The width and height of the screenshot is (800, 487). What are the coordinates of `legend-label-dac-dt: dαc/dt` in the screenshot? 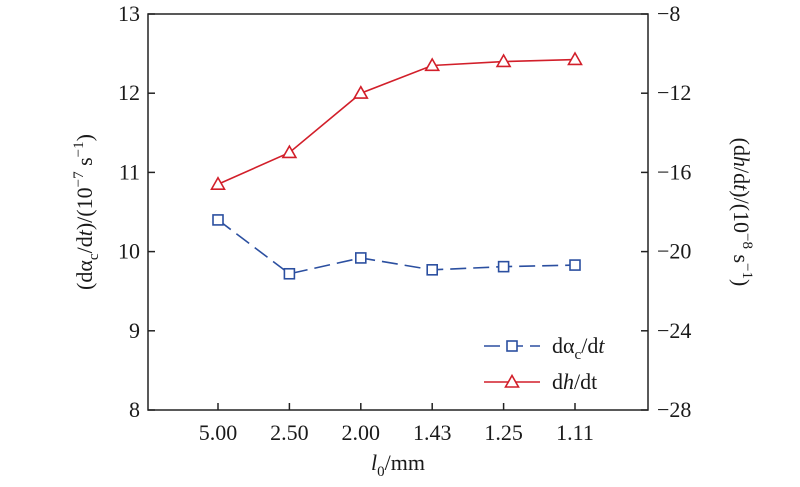 It's located at (578, 348).